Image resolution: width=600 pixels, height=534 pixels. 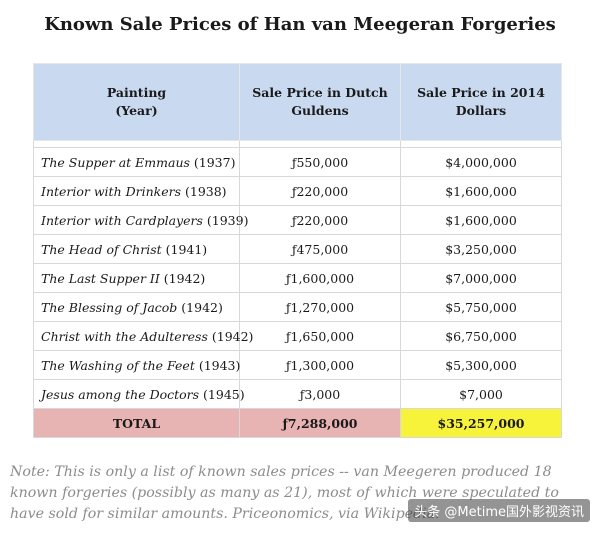 What do you see at coordinates (499, 510) in the screenshot?
I see `watermark: 头条 @Metime国外影视资讯` at bounding box center [499, 510].